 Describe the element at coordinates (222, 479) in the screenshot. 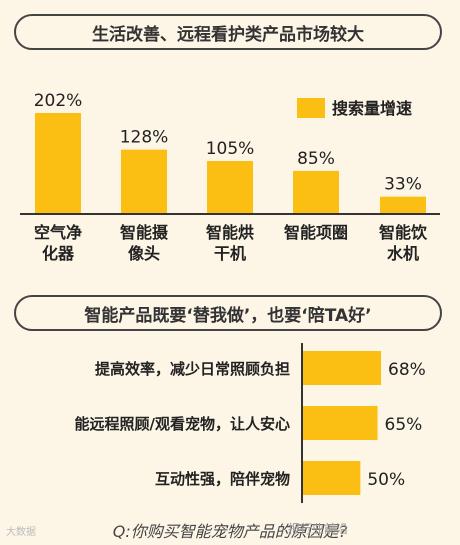

I see `reason-label-2: 互动性强，陪伴宠物` at that location.